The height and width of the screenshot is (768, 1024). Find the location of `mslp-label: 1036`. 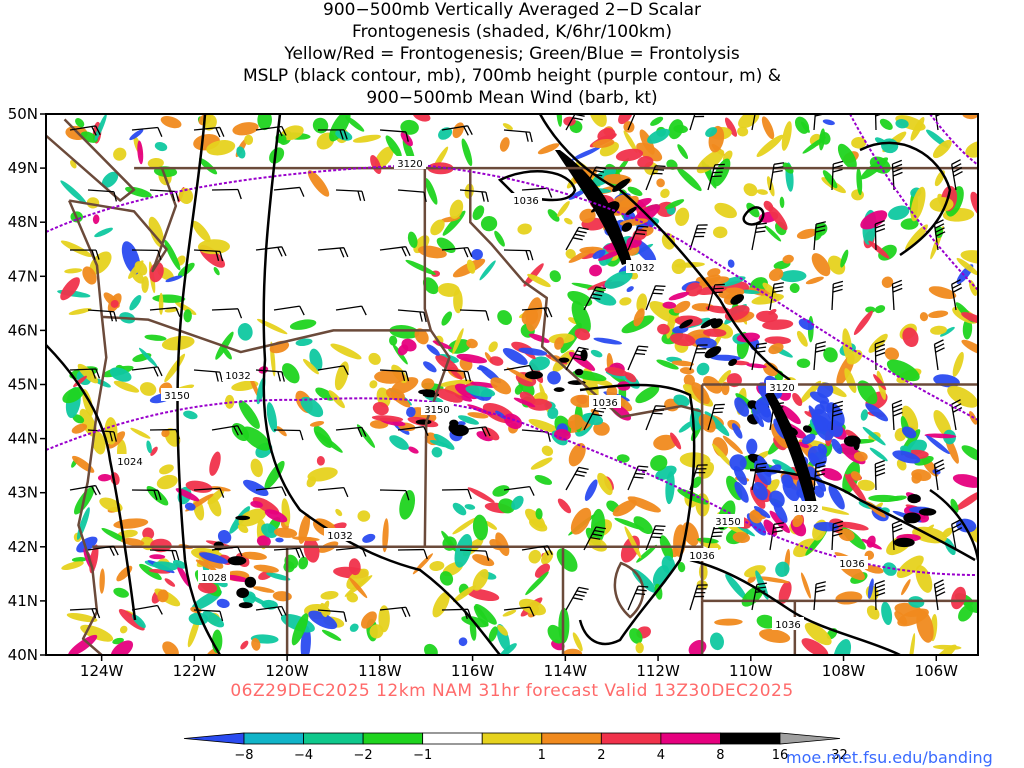

mslp-label: 1036 is located at coordinates (852, 563).